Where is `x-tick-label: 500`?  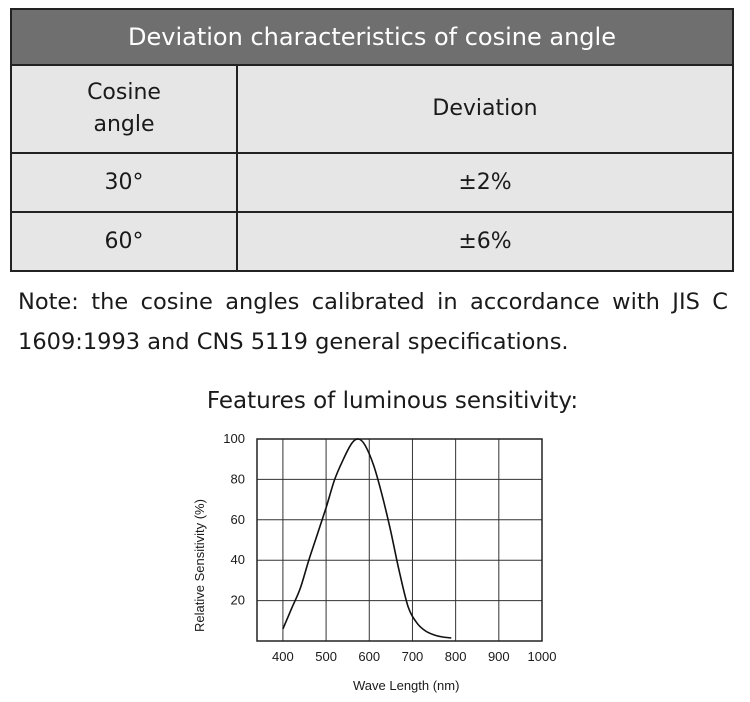
x-tick-label: 500 is located at coordinates (326, 656).